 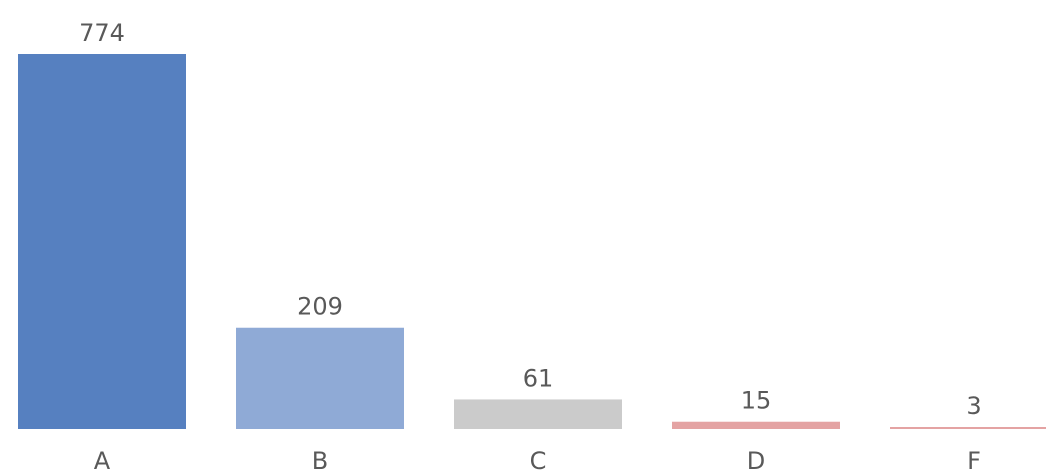 What do you see at coordinates (538, 461) in the screenshot?
I see `x-tick-label-c: C` at bounding box center [538, 461].